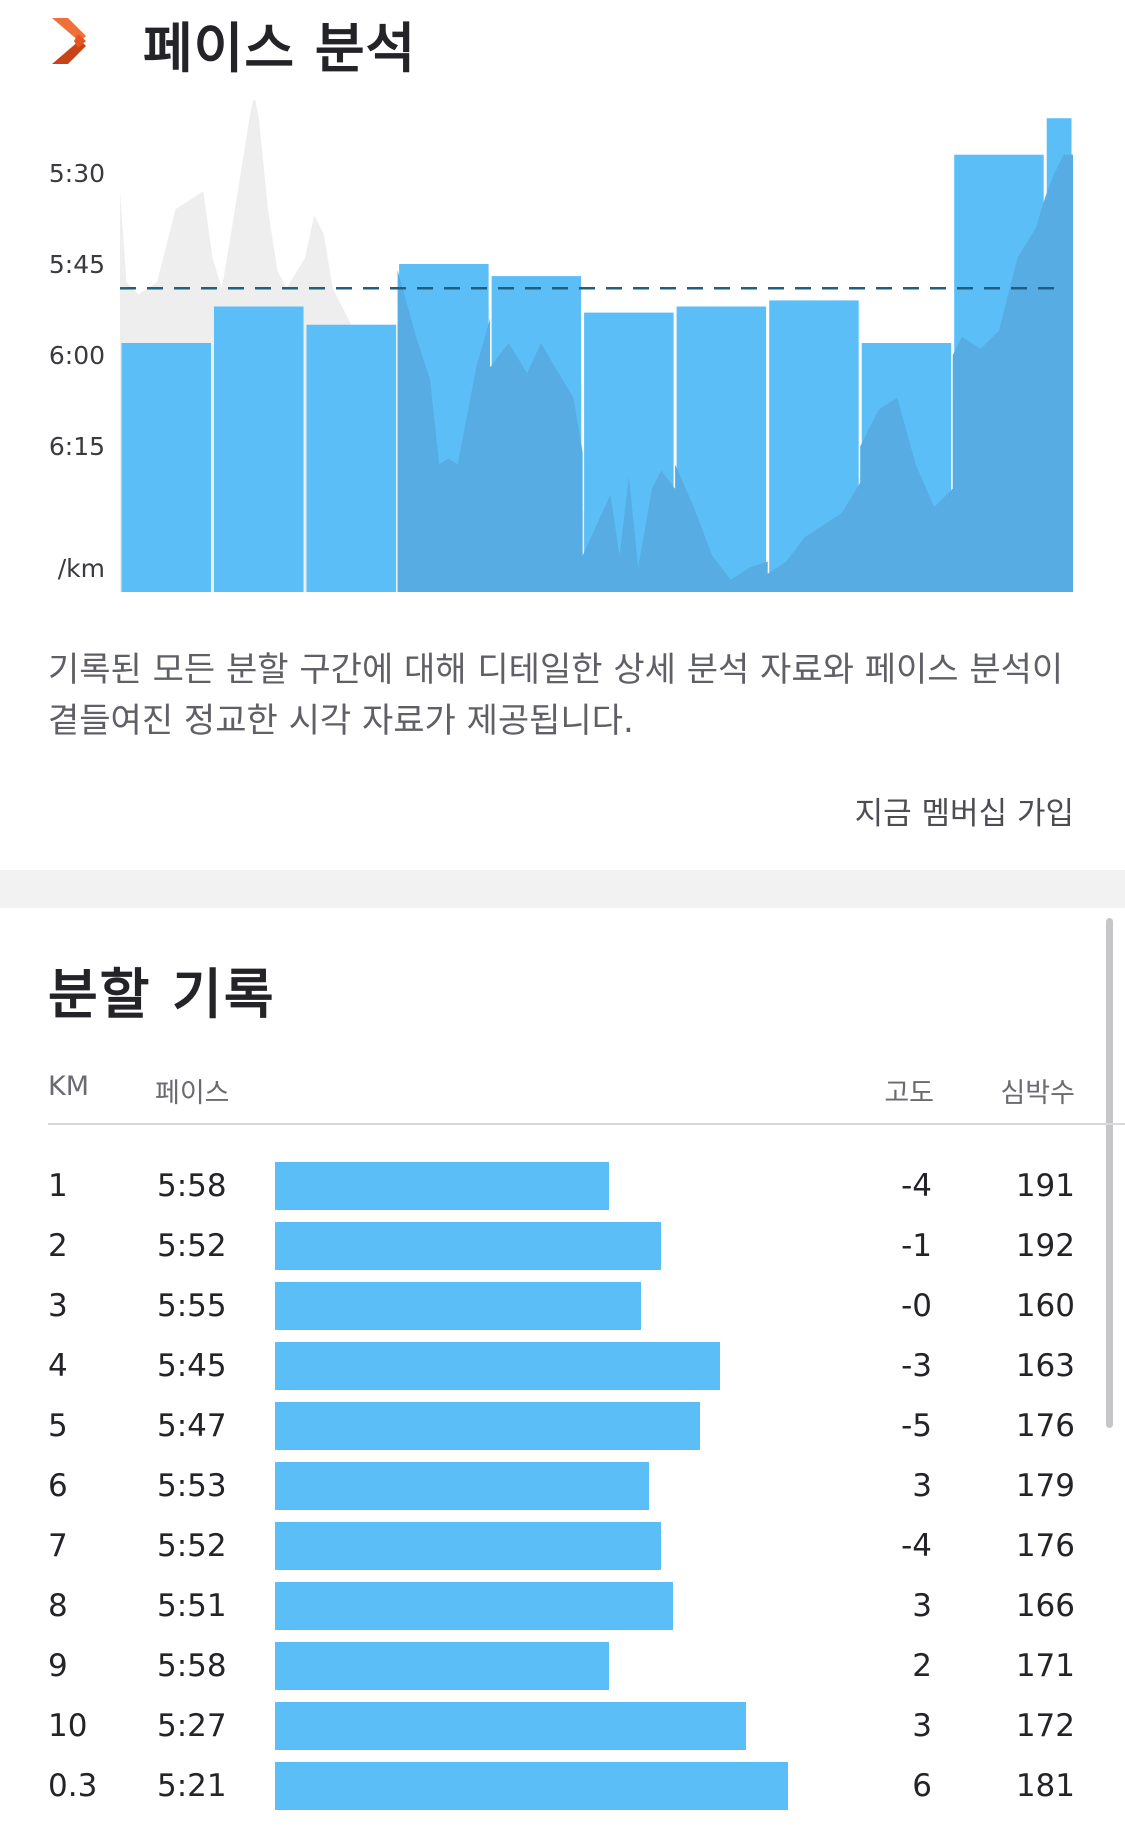  I want to click on split-heart-rate: 192, so click(1045, 1246).